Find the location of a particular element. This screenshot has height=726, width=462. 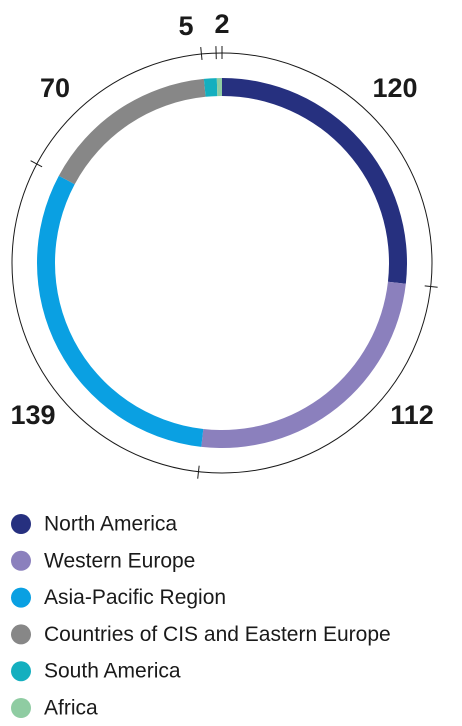

legend-label: Western Europe is located at coordinates (119, 560).